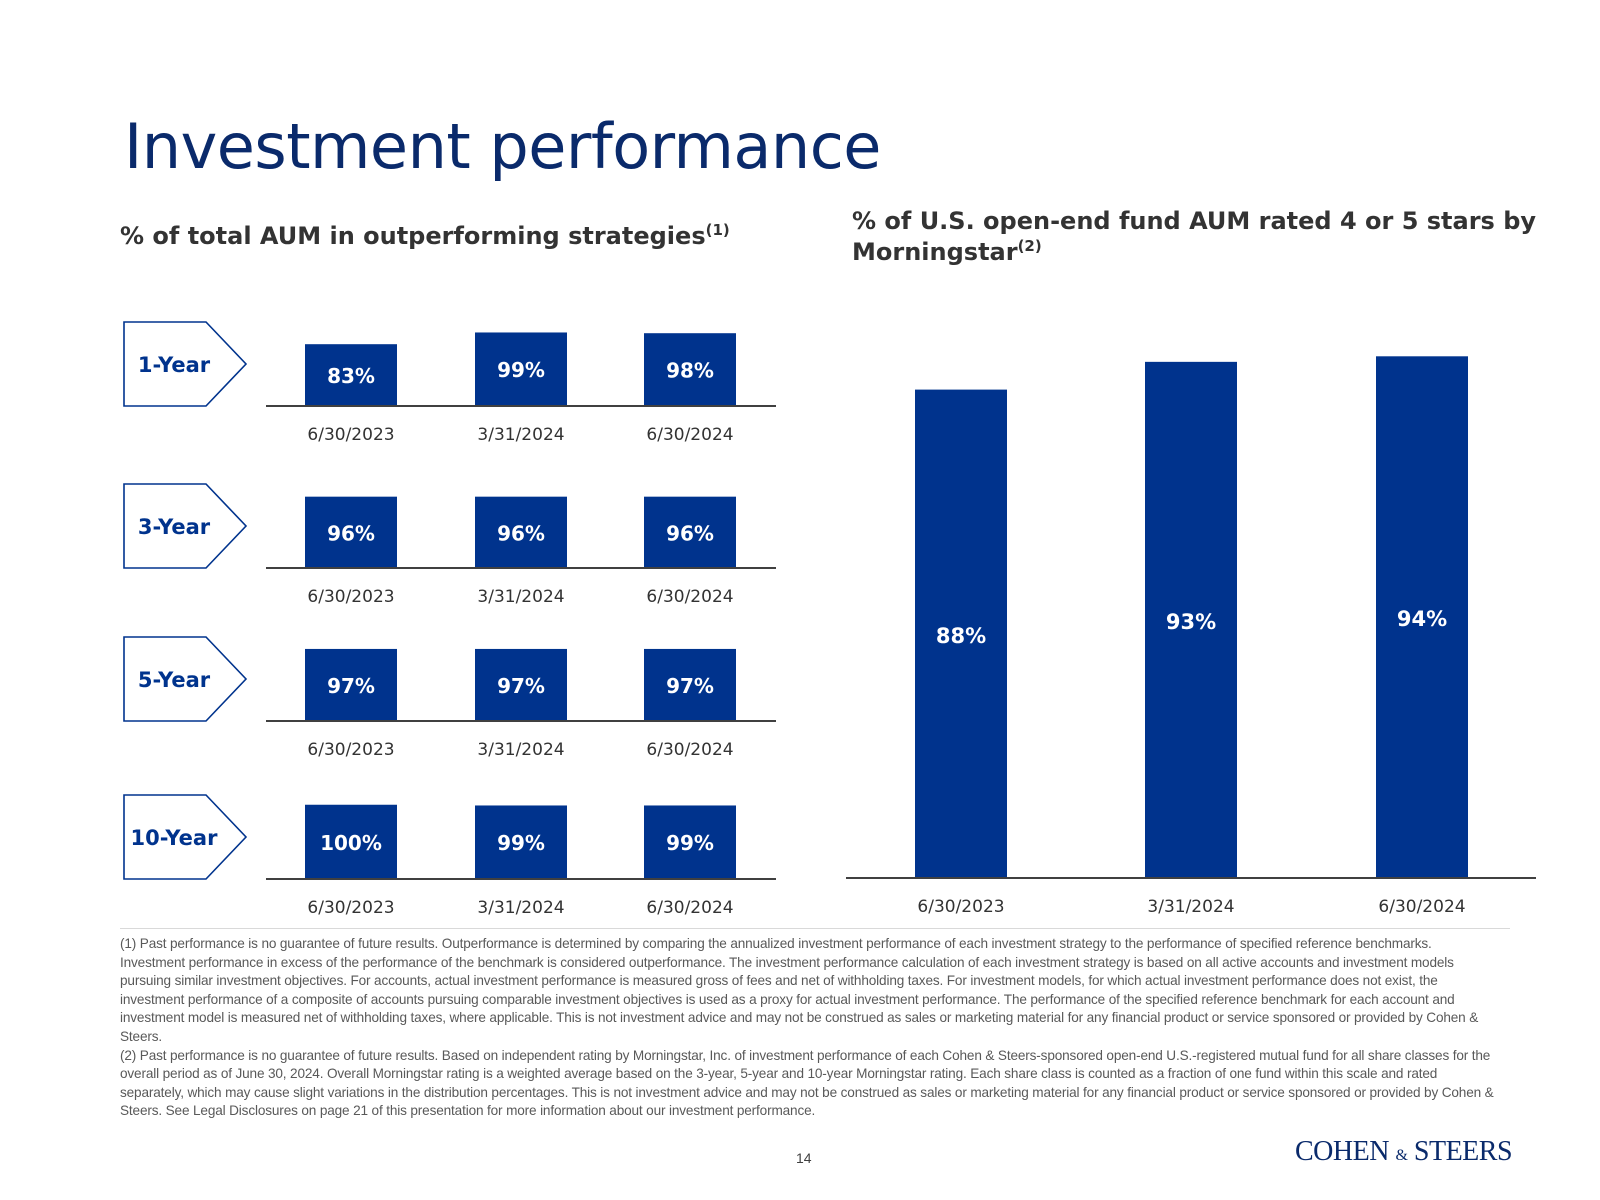  What do you see at coordinates (520, 435) in the screenshot?
I see `category-label-1-year-1: 3/31/2024` at bounding box center [520, 435].